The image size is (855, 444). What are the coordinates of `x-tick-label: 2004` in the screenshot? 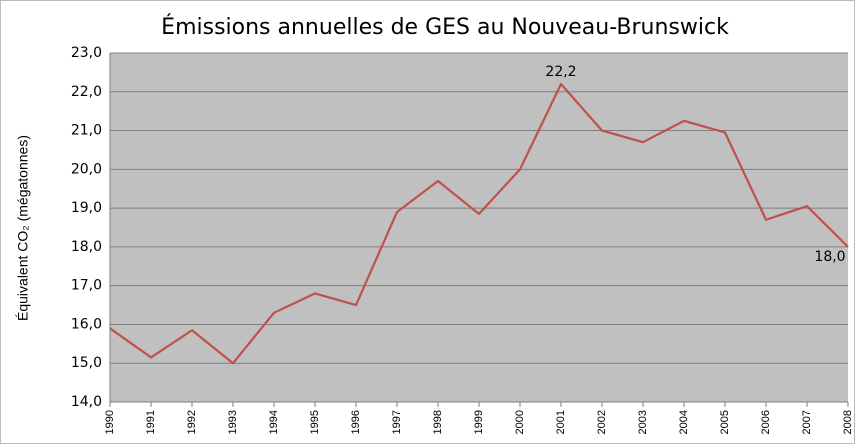 It's located at (684, 422).